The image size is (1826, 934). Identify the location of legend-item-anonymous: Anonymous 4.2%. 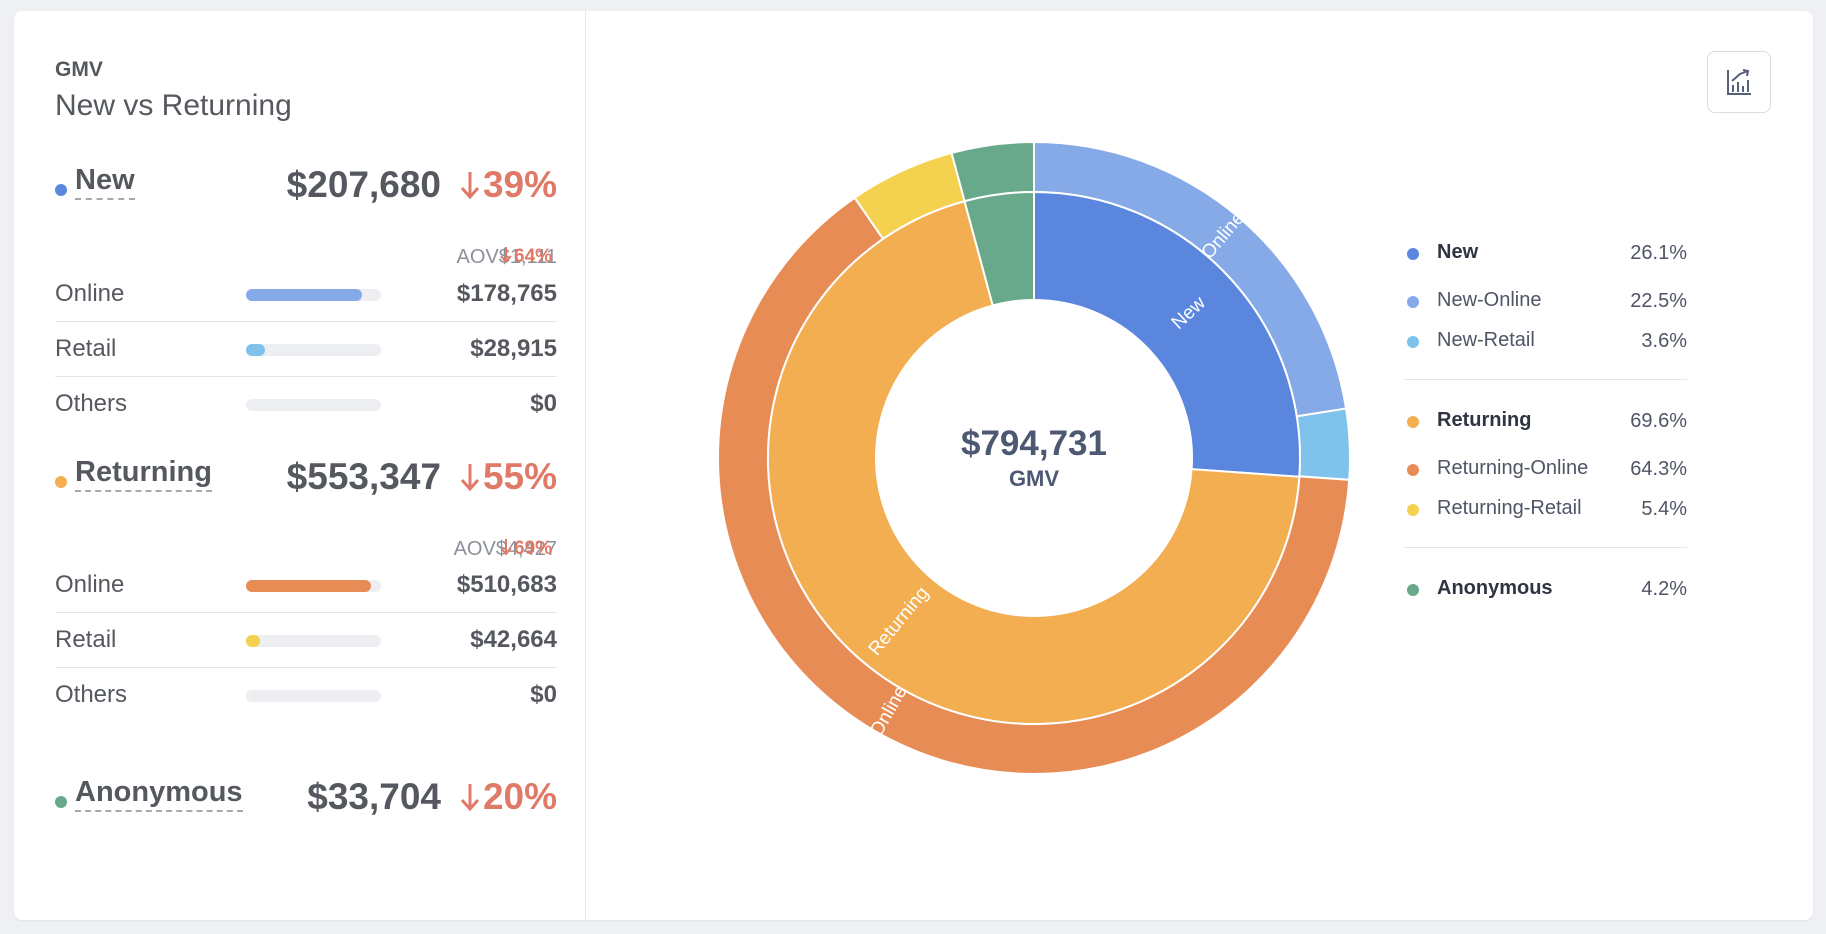
(1545, 590).